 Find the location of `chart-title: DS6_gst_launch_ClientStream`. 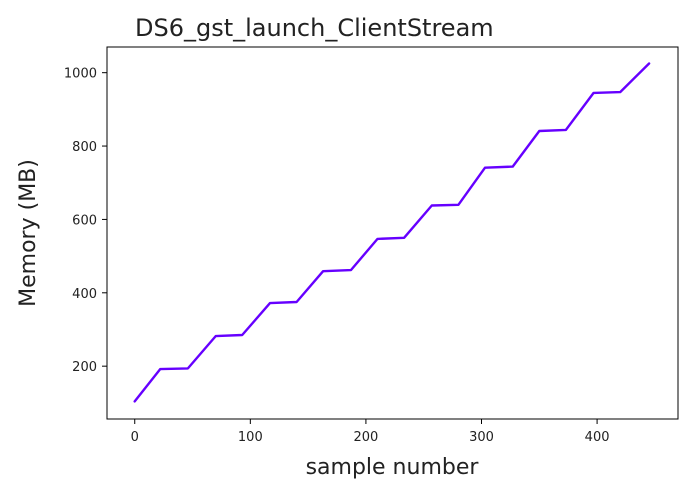

chart-title: DS6_gst_launch_ClientStream is located at coordinates (314, 28).